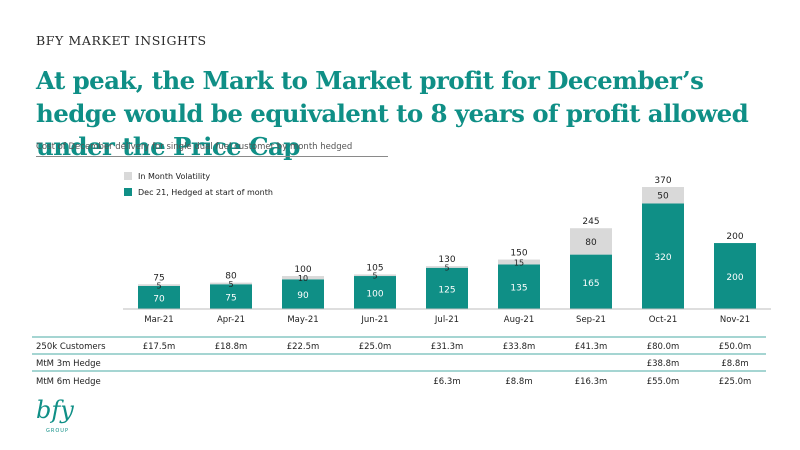 The width and height of the screenshot is (800, 450). I want to click on data-label-hedged: 135, so click(518, 289).